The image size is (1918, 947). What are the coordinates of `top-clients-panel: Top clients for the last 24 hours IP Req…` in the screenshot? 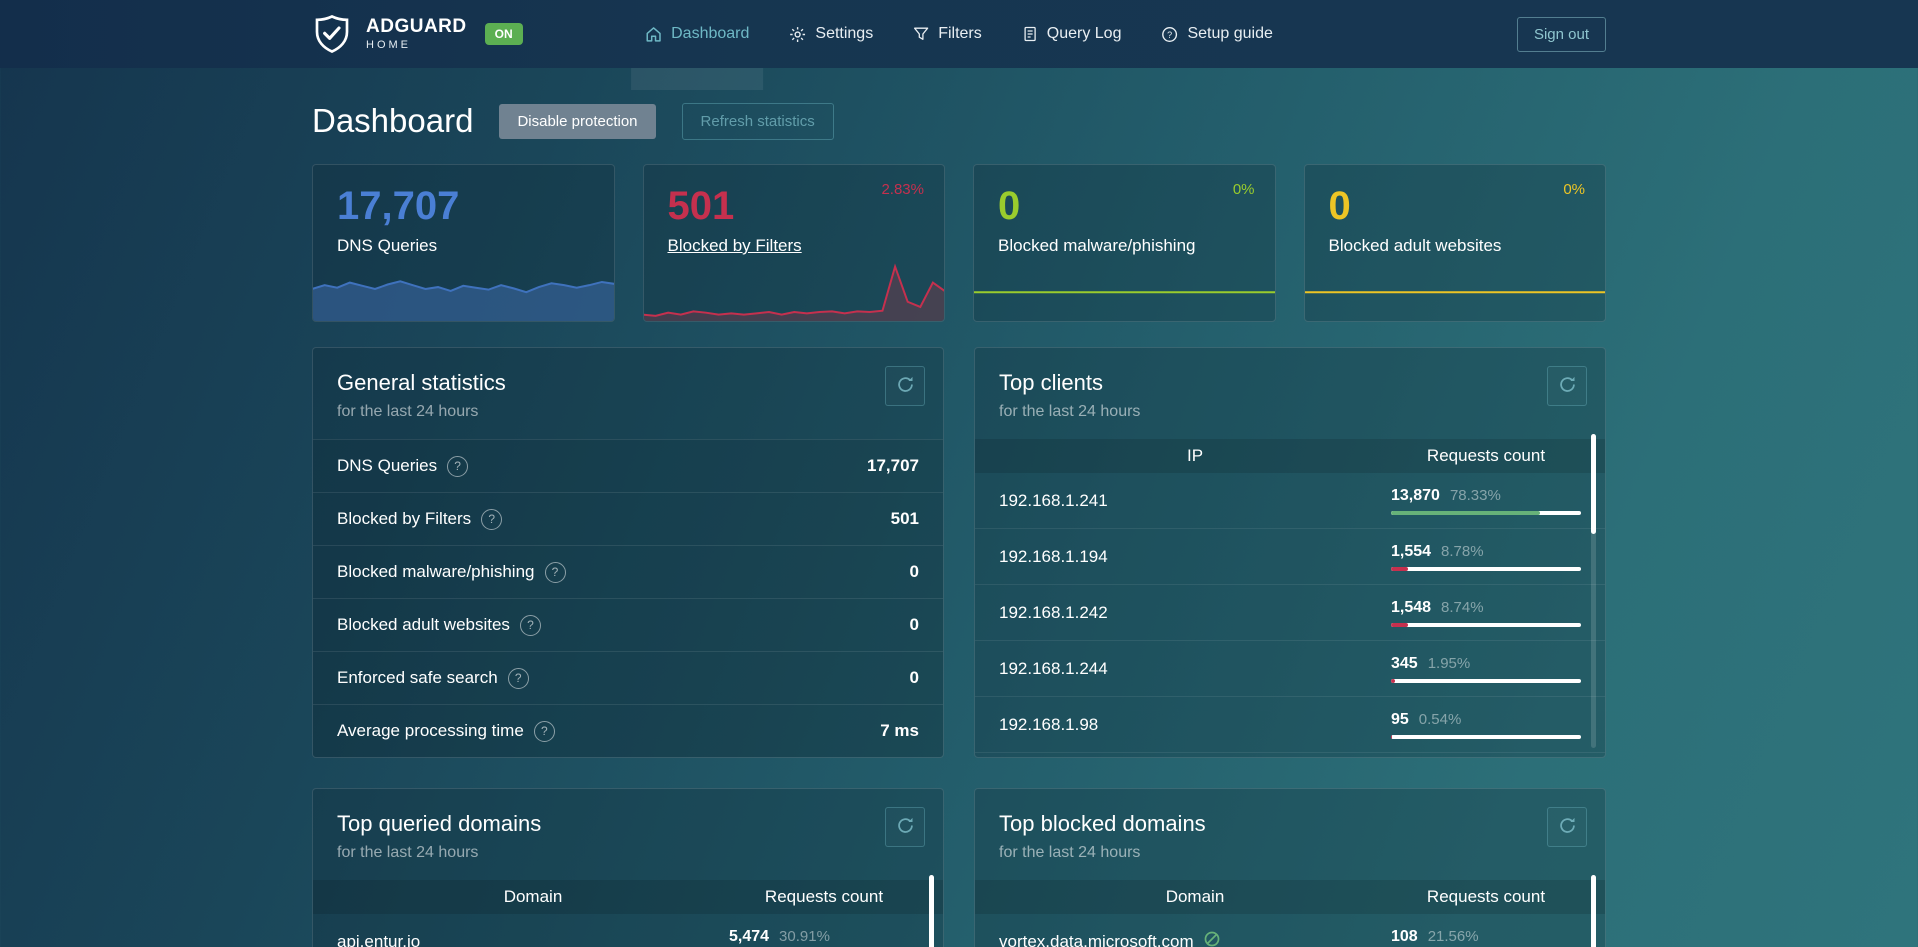 It's located at (1290, 552).